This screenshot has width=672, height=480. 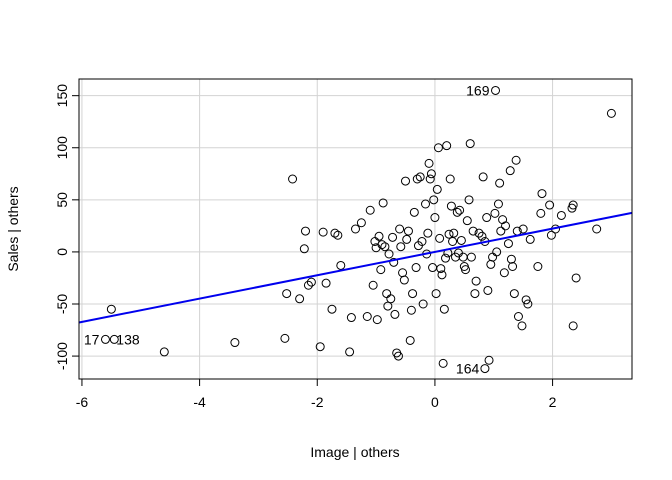 What do you see at coordinates (317, 402) in the screenshot?
I see `x-tick-label: -2` at bounding box center [317, 402].